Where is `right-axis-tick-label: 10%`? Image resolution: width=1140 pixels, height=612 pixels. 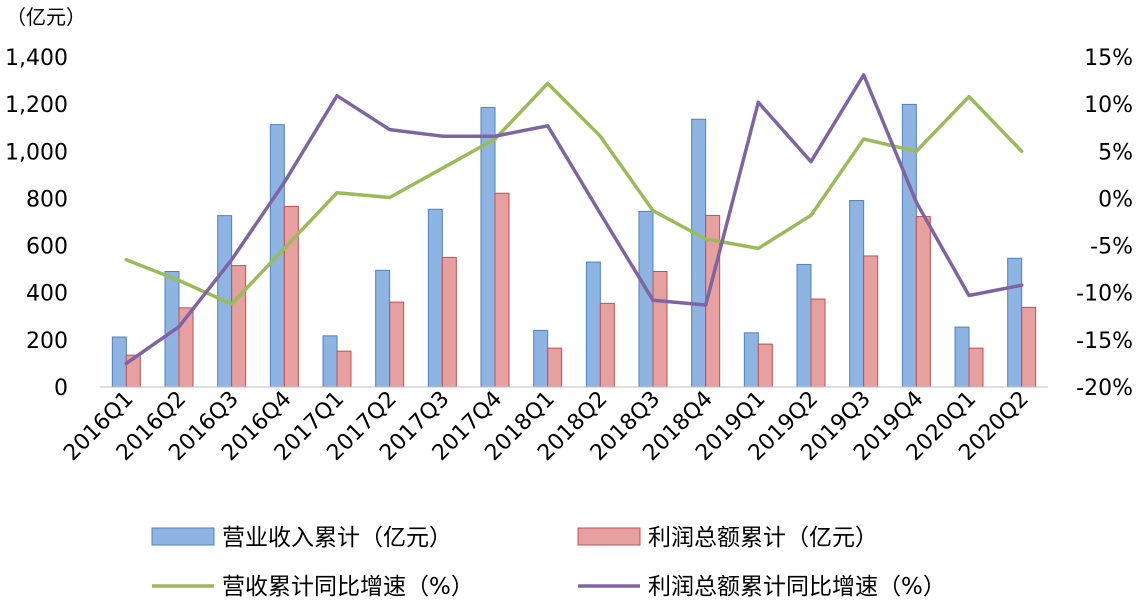 right-axis-tick-label: 10% is located at coordinates (1108, 105).